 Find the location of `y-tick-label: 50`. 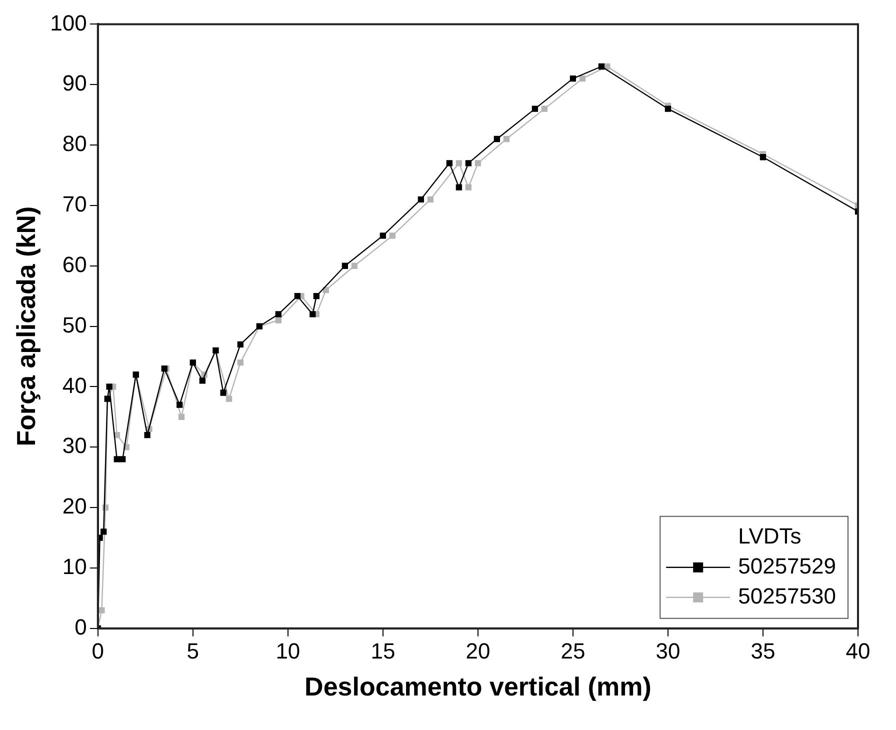

y-tick-label: 50 is located at coordinates (74, 325).